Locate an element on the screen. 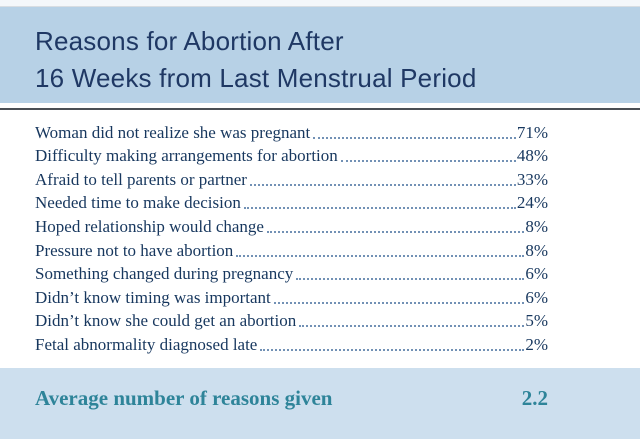 This screenshot has height=440, width=640. reason-label: Something changed during pregnancy is located at coordinates (164, 274).